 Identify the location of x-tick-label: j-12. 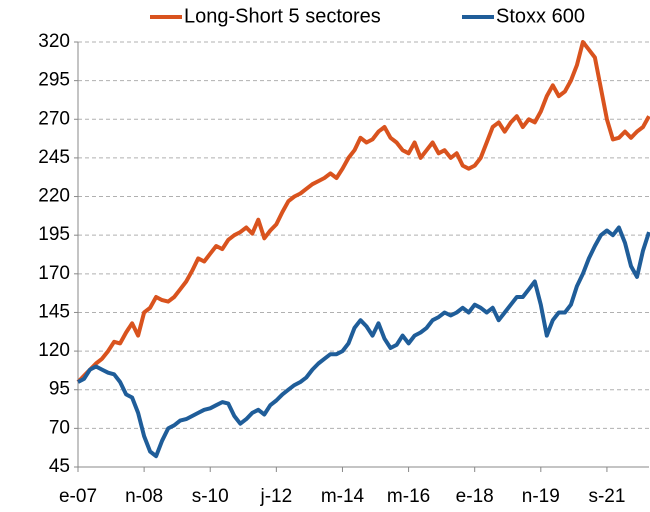
(276, 496).